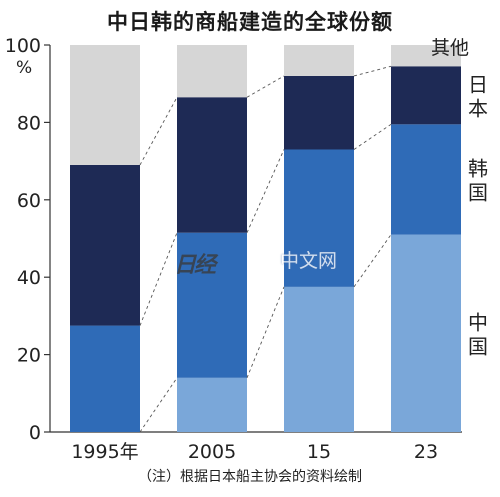 Image resolution: width=500 pixels, height=497 pixels. What do you see at coordinates (257, 260) in the screenshot?
I see `watermark: 日经 中文网` at bounding box center [257, 260].